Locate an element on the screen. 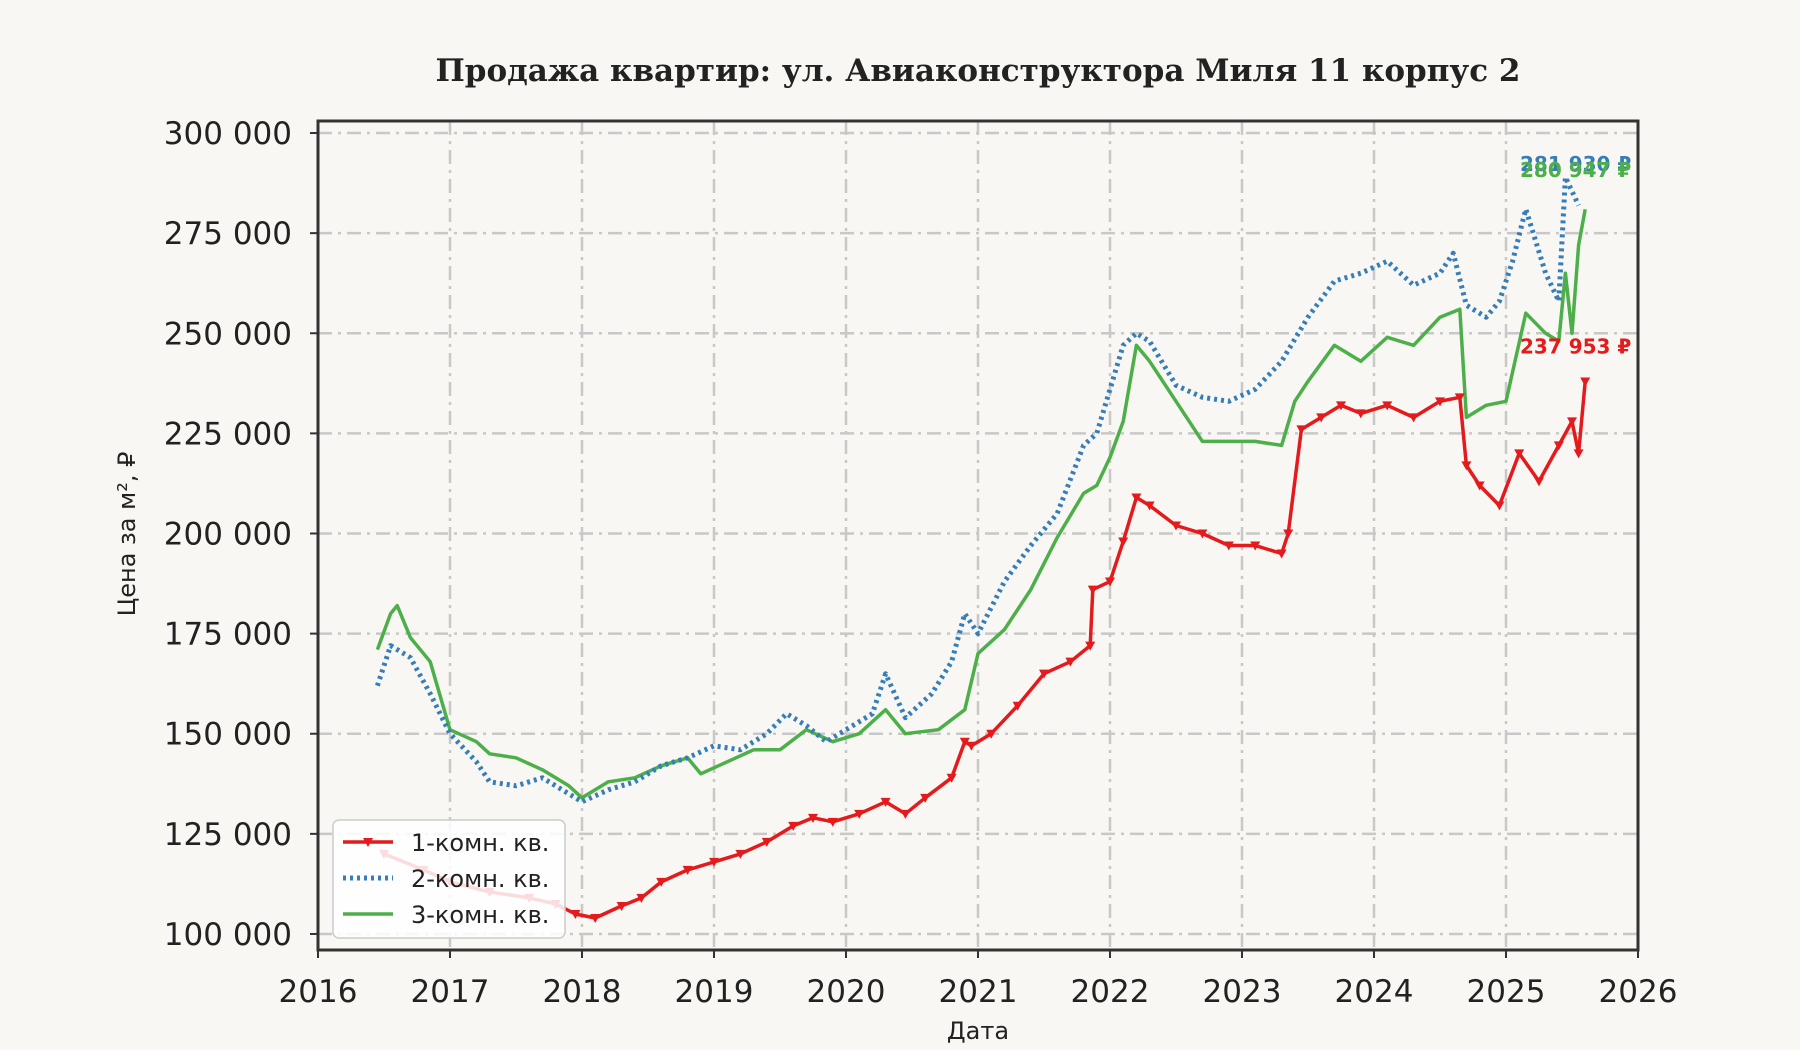 The image size is (1800, 1050). x-tick-label: 2022 is located at coordinates (1110, 992).